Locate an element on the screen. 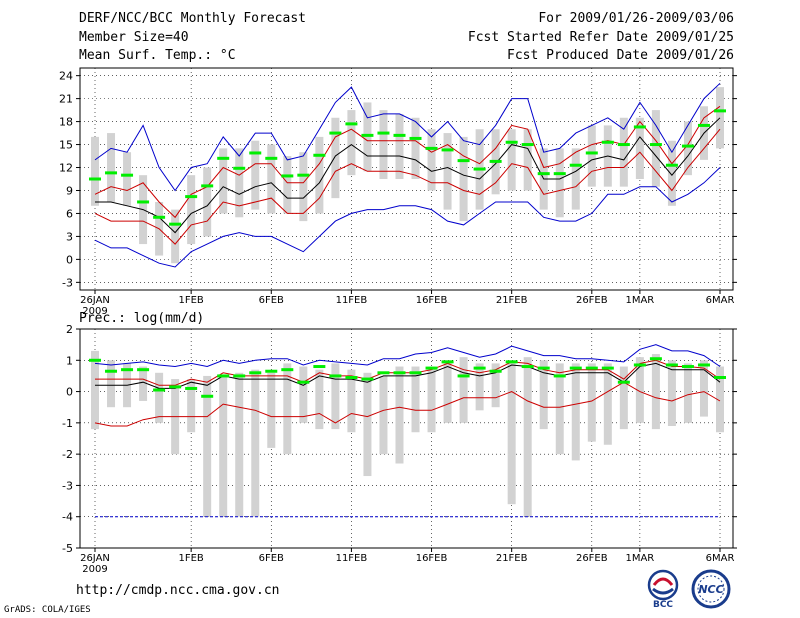  precip-median-line is located at coordinates (408, 375).